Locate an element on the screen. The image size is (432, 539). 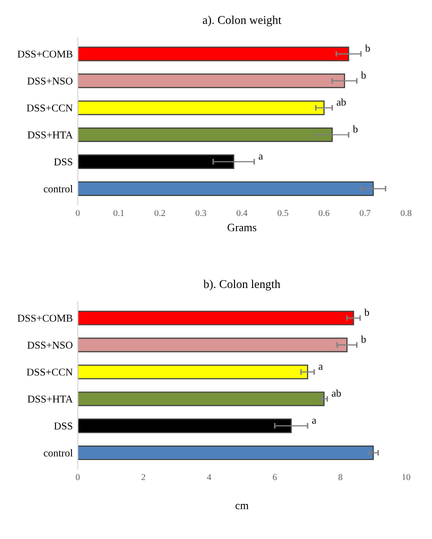
x-axis-title: cm is located at coordinates (242, 507).